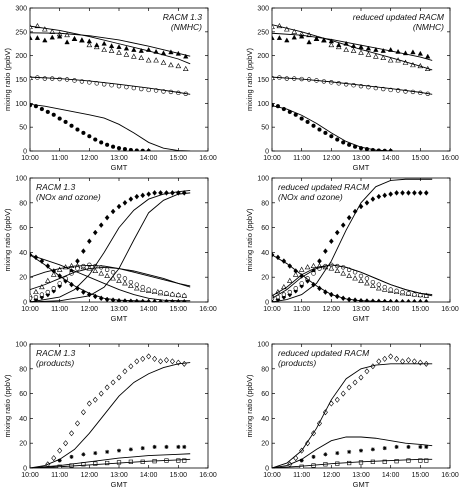 The height and width of the screenshot is (490, 474). Describe the element at coordinates (301, 475) in the screenshot. I see `x-tick-label: 11:00` at that location.